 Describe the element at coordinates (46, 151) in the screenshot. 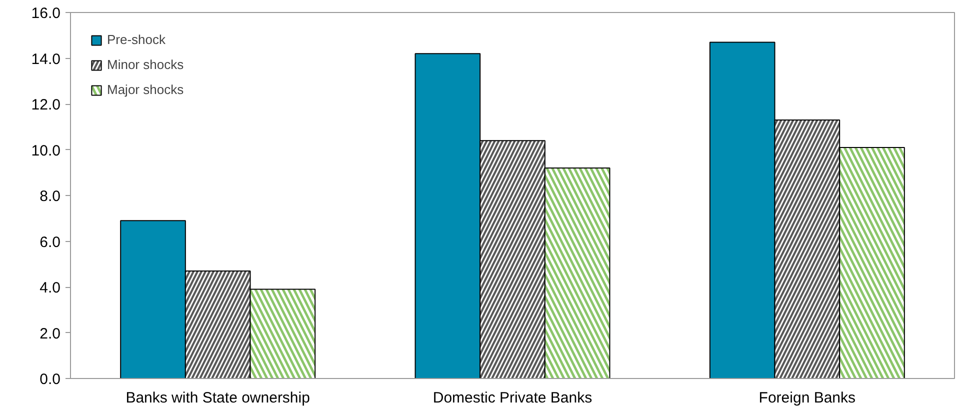

I see `y-tick-label: 10.0` at that location.